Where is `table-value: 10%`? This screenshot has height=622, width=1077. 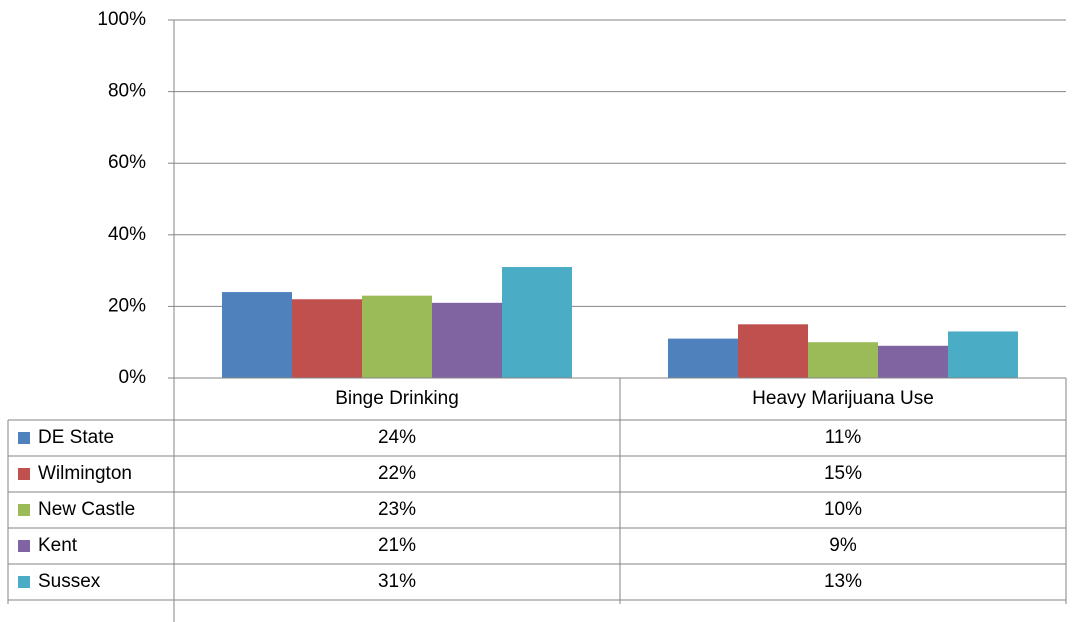
table-value: 10% is located at coordinates (843, 509).